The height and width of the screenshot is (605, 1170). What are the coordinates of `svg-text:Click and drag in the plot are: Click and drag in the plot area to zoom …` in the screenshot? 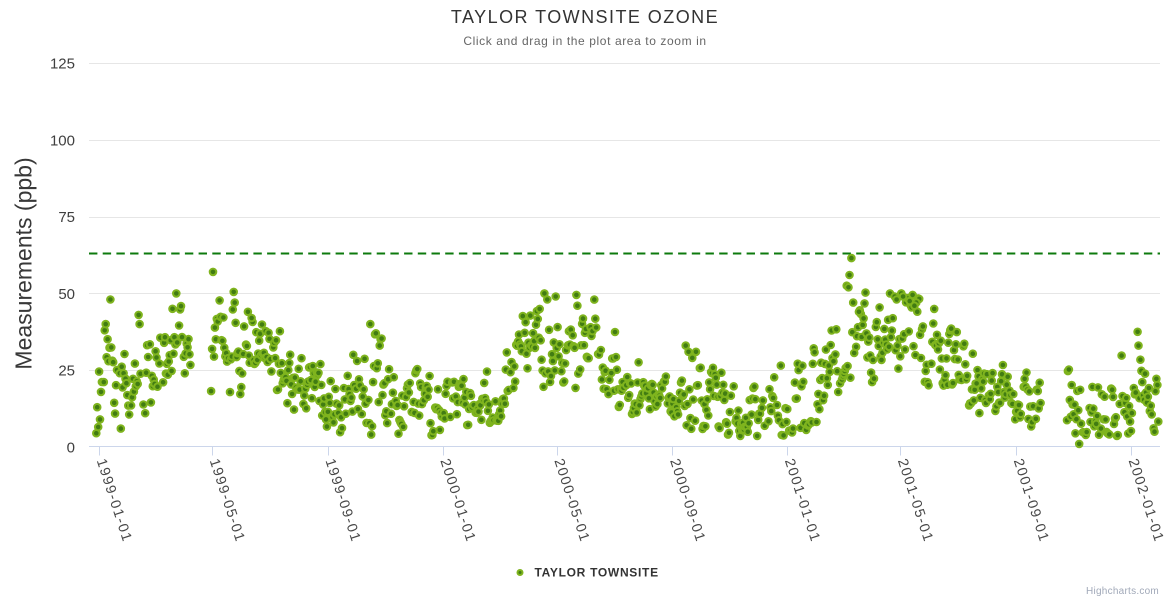 It's located at (584, 41).